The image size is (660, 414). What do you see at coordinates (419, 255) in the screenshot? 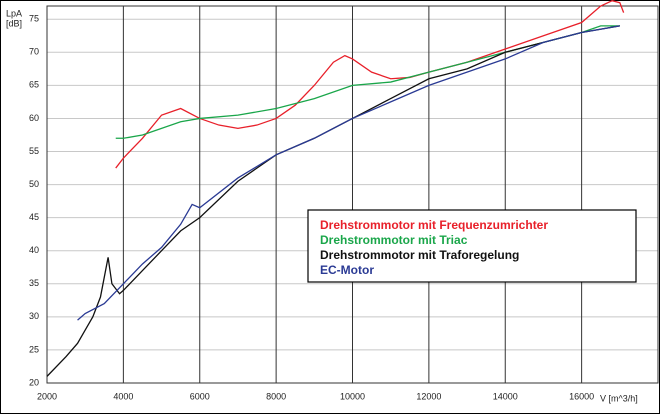
I see `legend-entry: Drehstrommotor mit Traforegelung` at bounding box center [419, 255].